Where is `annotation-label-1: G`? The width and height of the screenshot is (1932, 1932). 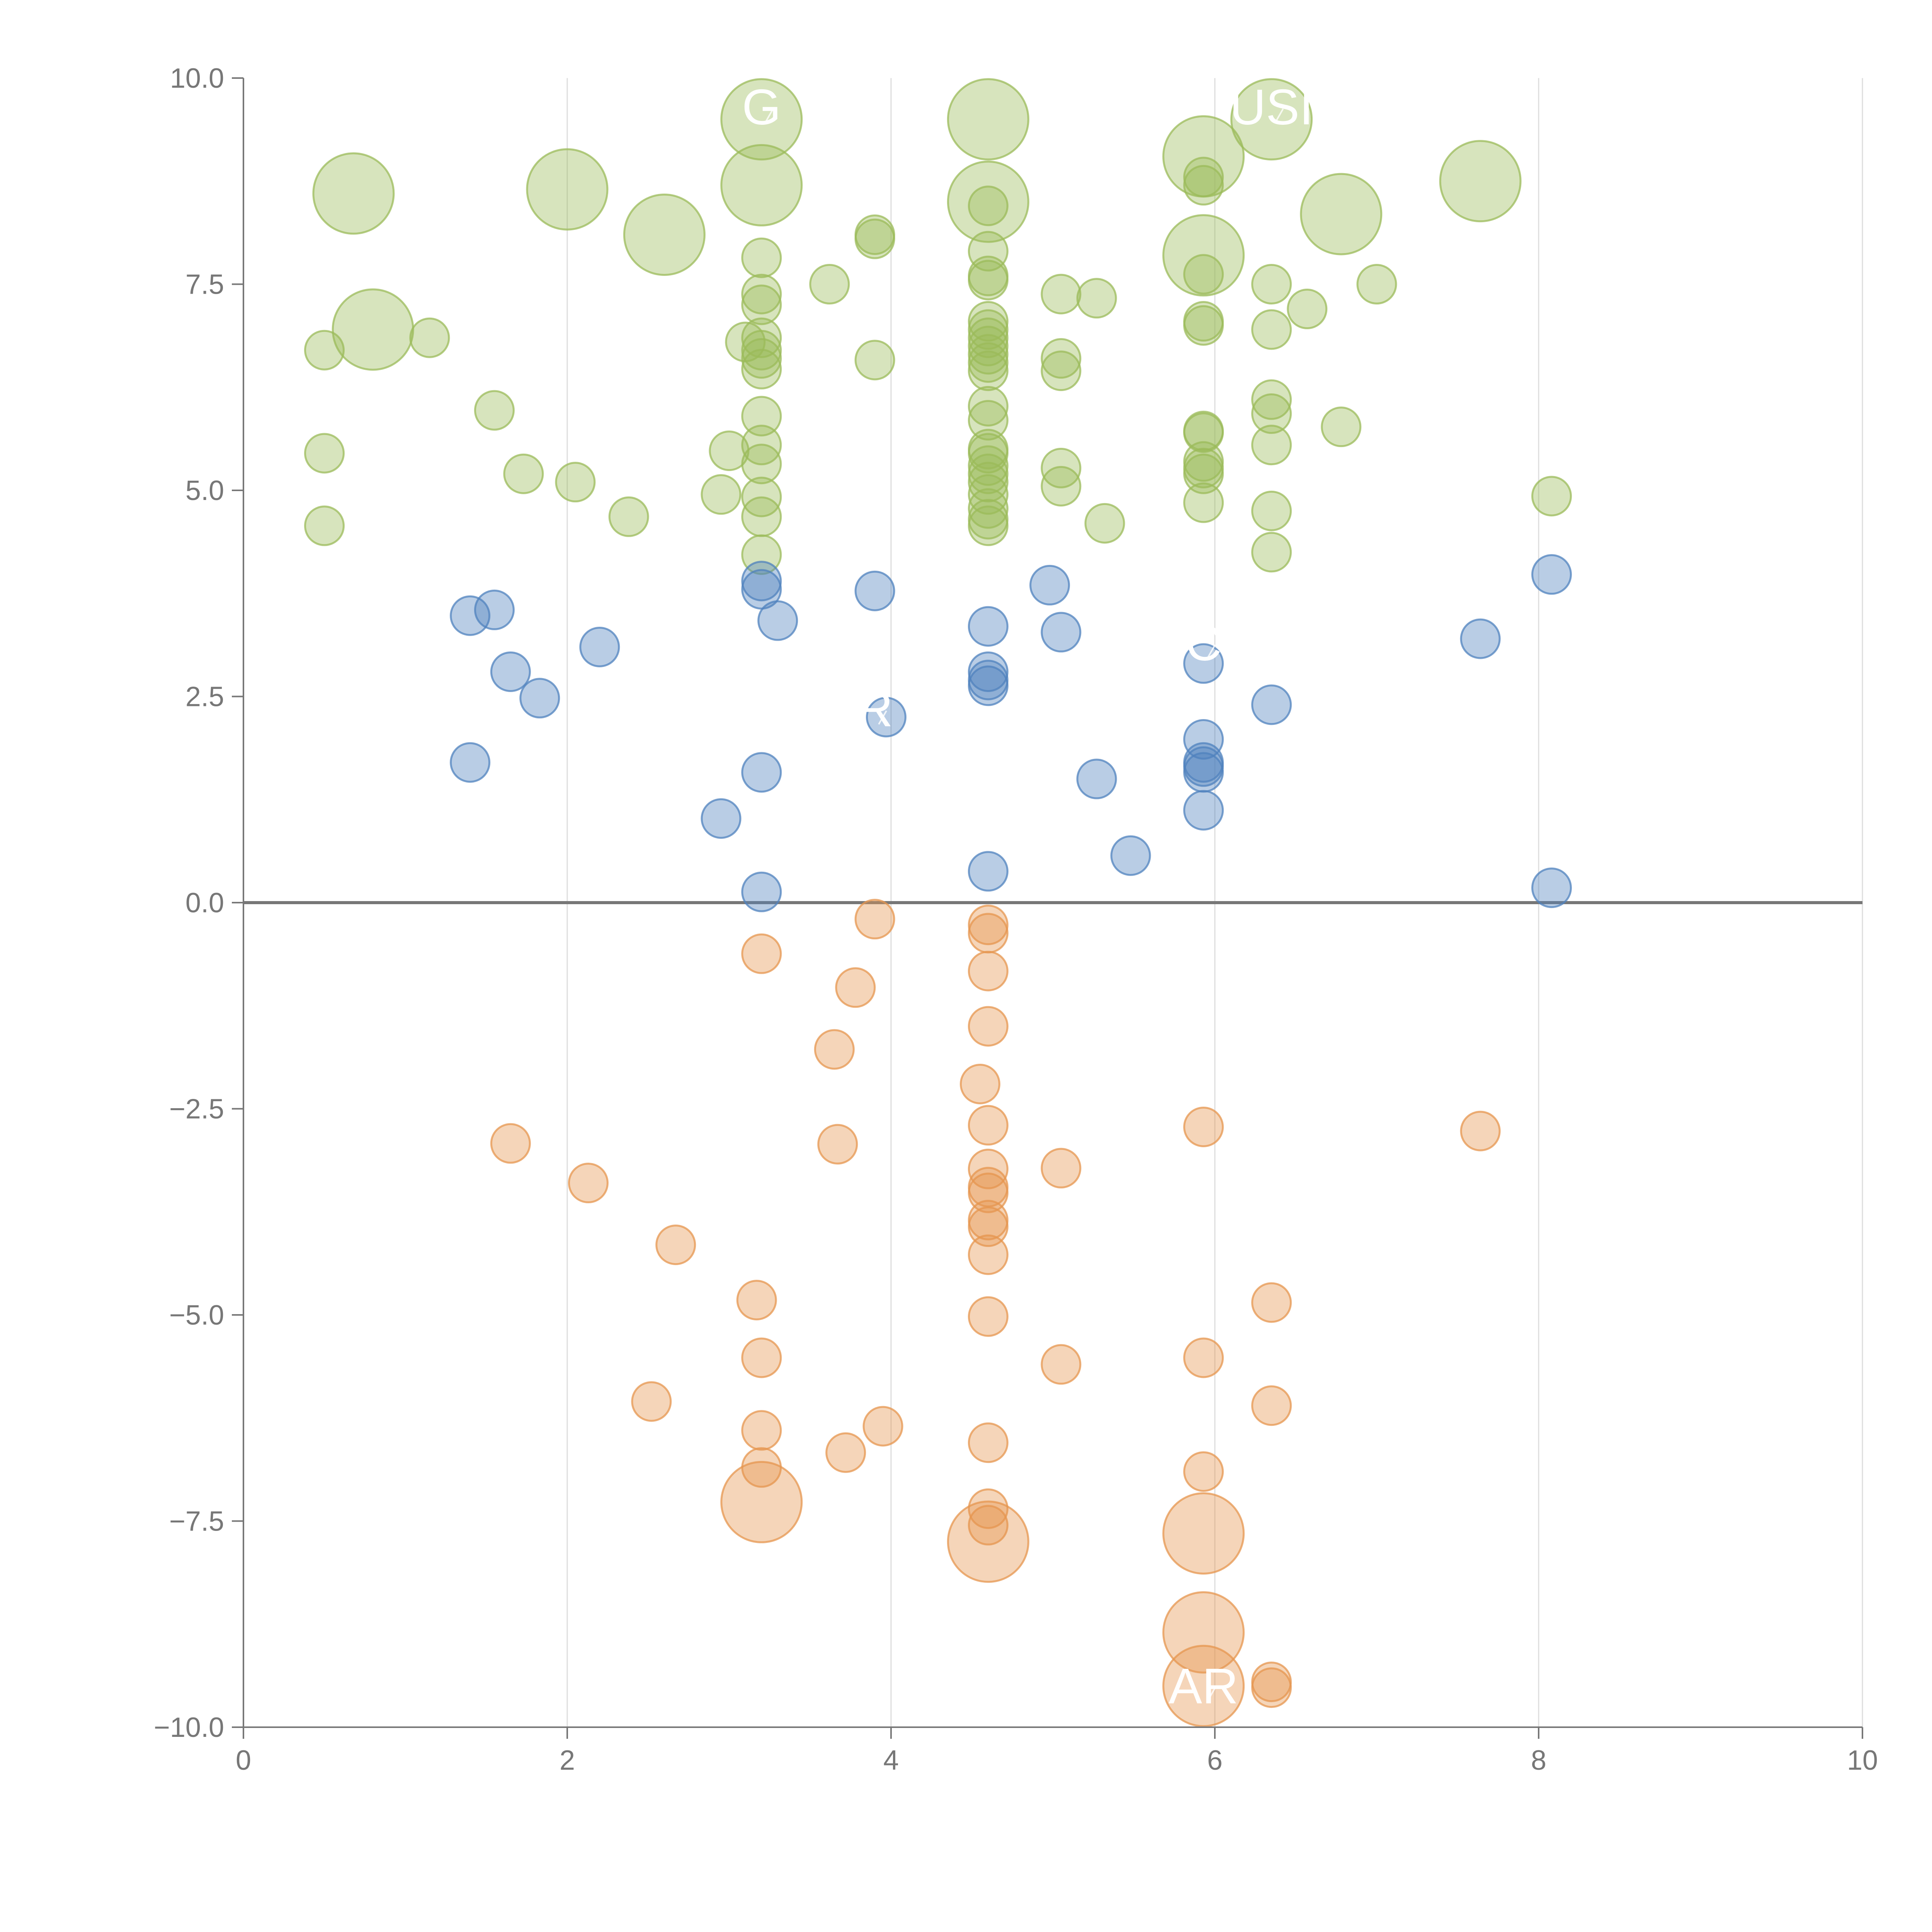 annotation-label-1: G is located at coordinates (762, 107).